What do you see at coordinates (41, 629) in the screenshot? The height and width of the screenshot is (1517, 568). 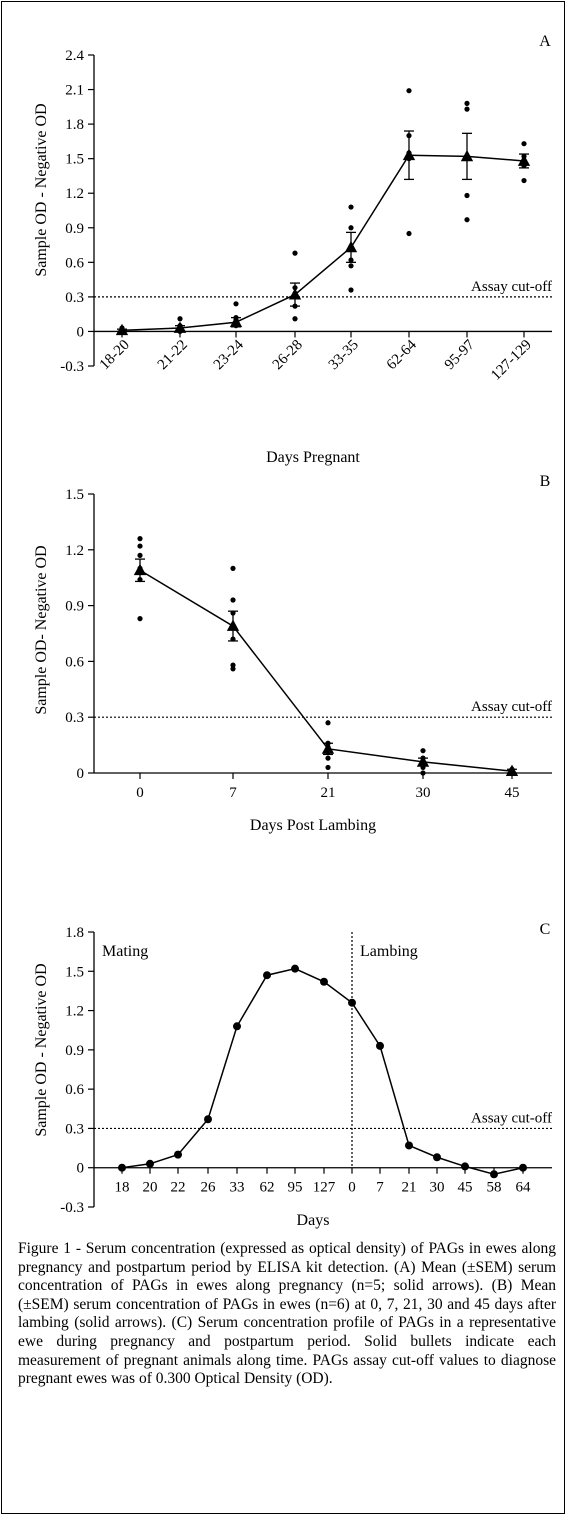 I see `panel-b-y-axis-label: Sample OD- Negative OD` at bounding box center [41, 629].